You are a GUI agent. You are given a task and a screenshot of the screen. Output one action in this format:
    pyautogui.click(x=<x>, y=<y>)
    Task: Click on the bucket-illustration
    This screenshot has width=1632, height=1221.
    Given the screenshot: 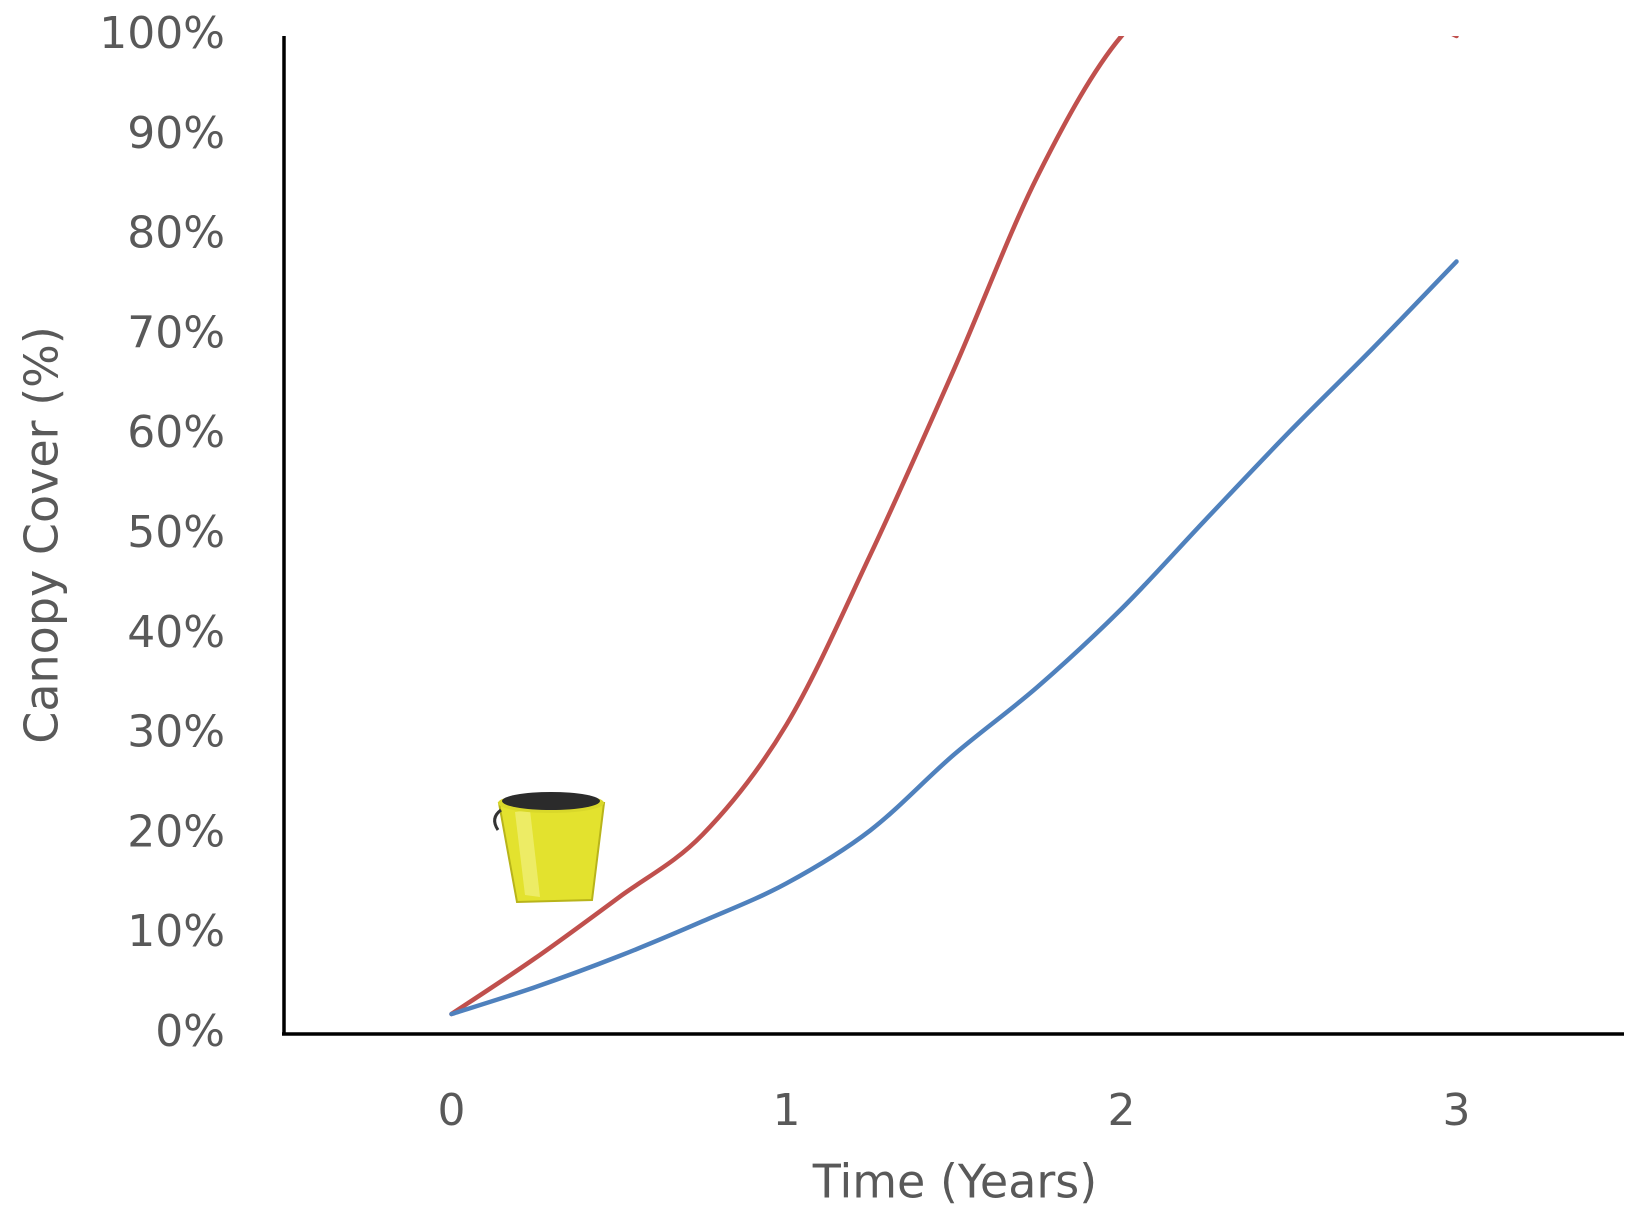 What is the action you would take?
    pyautogui.click(x=549, y=848)
    